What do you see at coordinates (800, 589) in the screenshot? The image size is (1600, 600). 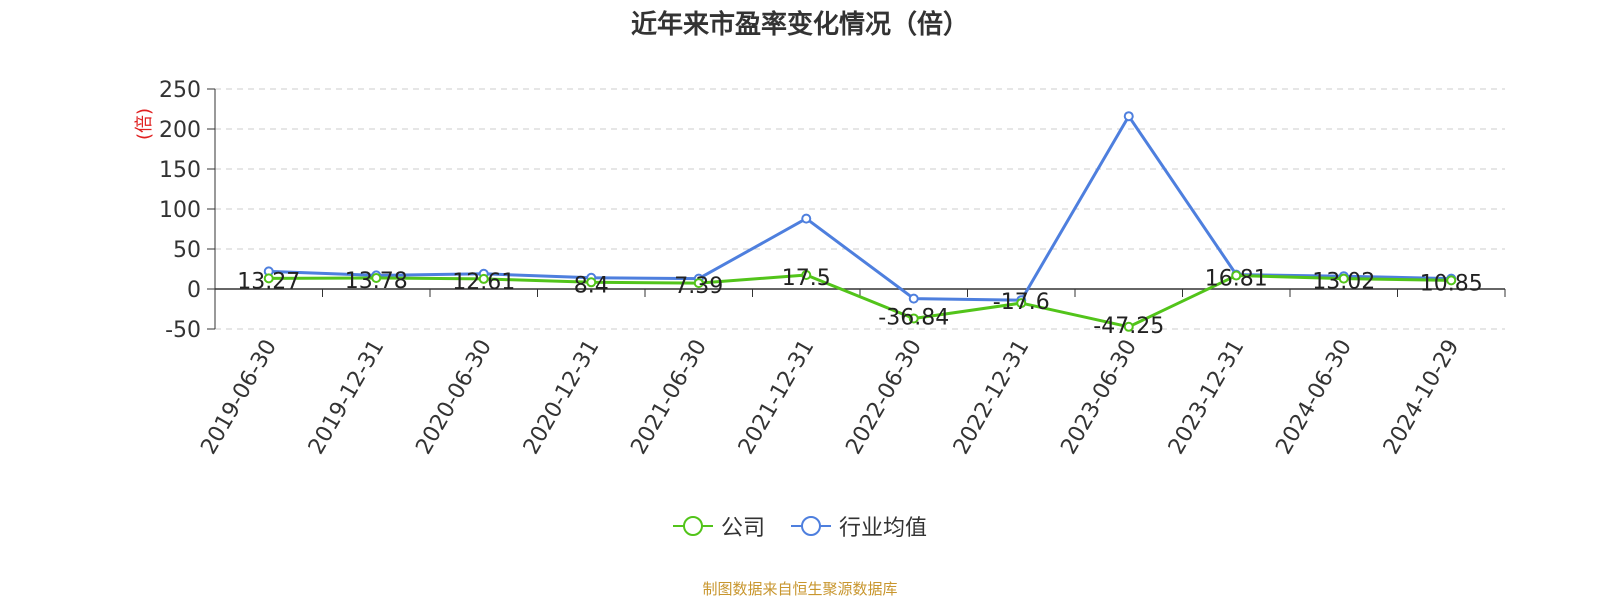 I see `source-note: 制图数据来自恒生聚源数据库` at bounding box center [800, 589].